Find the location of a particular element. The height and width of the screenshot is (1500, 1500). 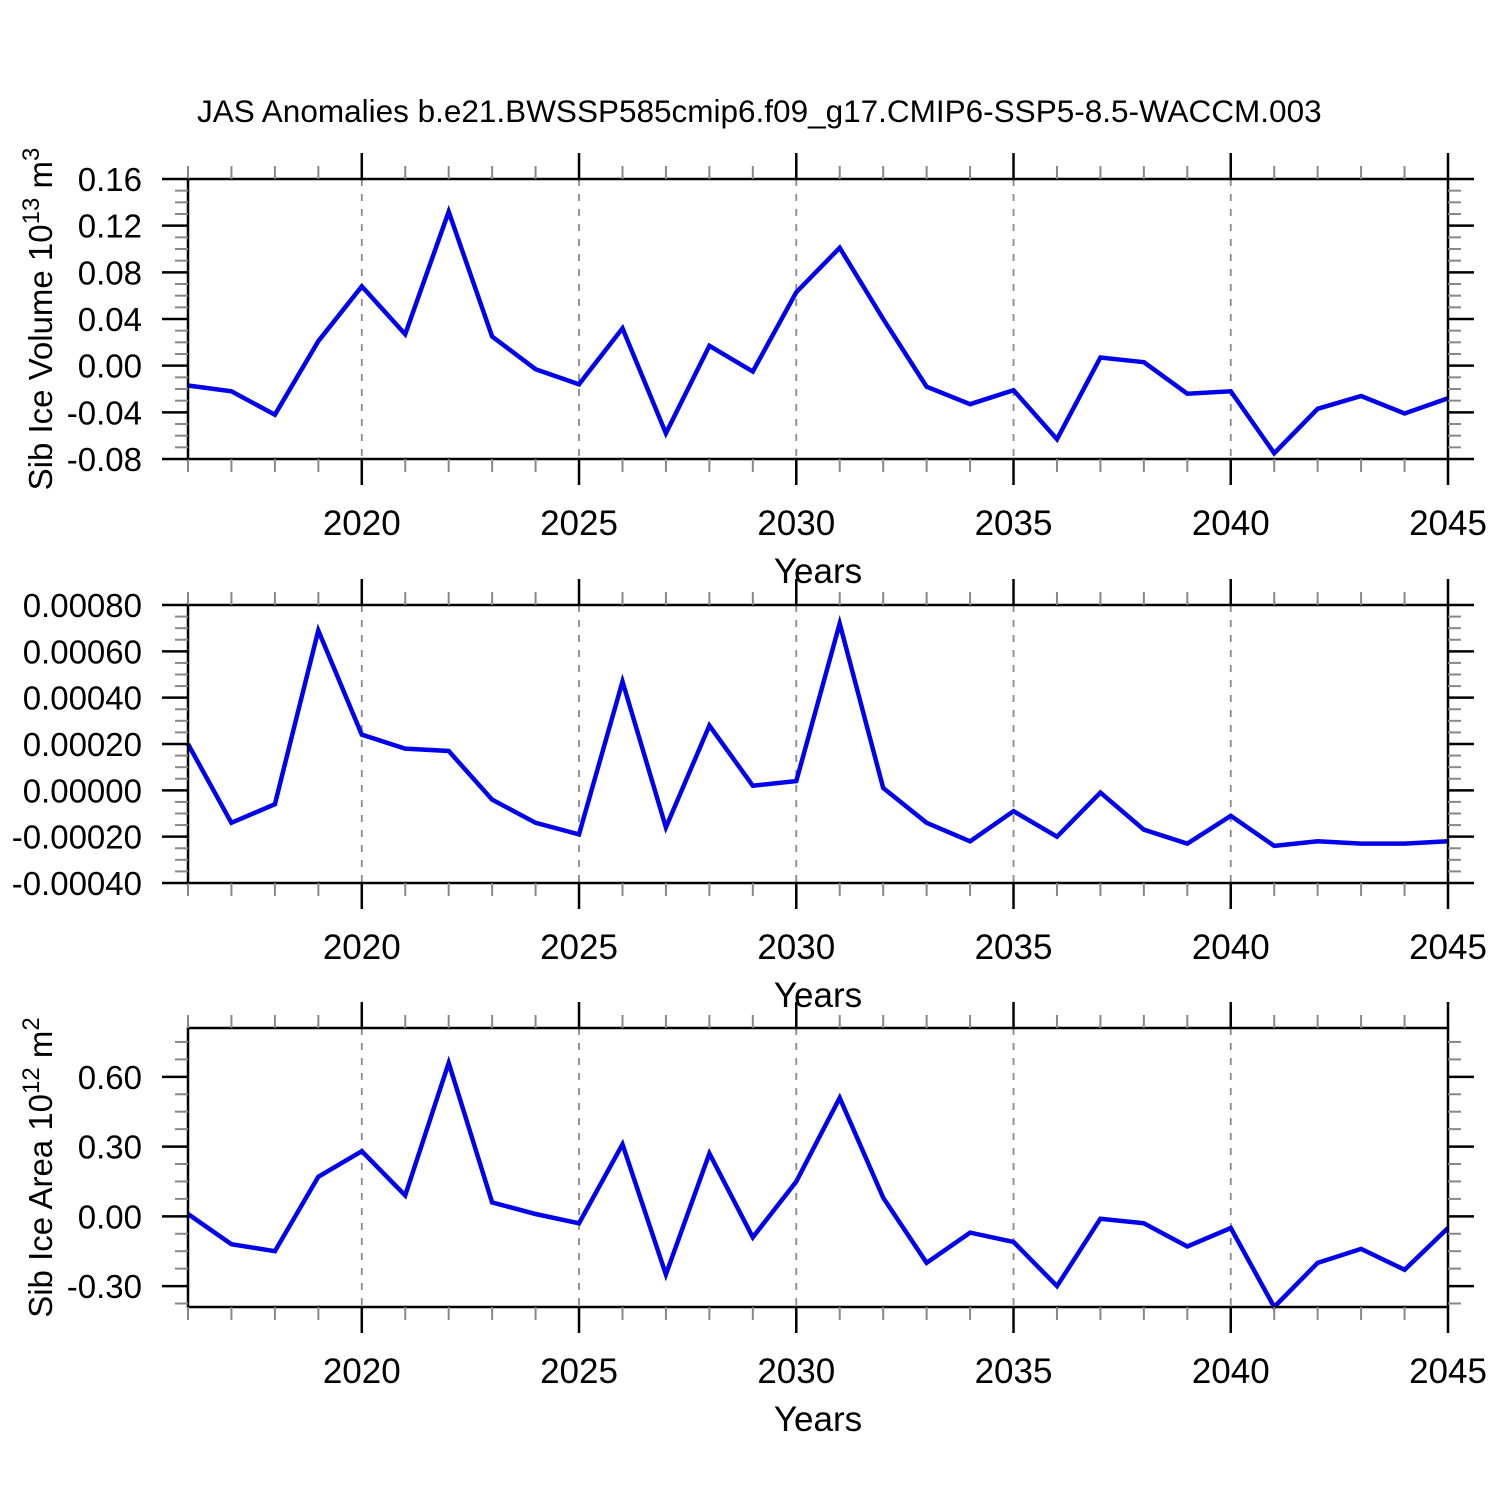

y-tick-label: 0.00020 is located at coordinates (82, 744).